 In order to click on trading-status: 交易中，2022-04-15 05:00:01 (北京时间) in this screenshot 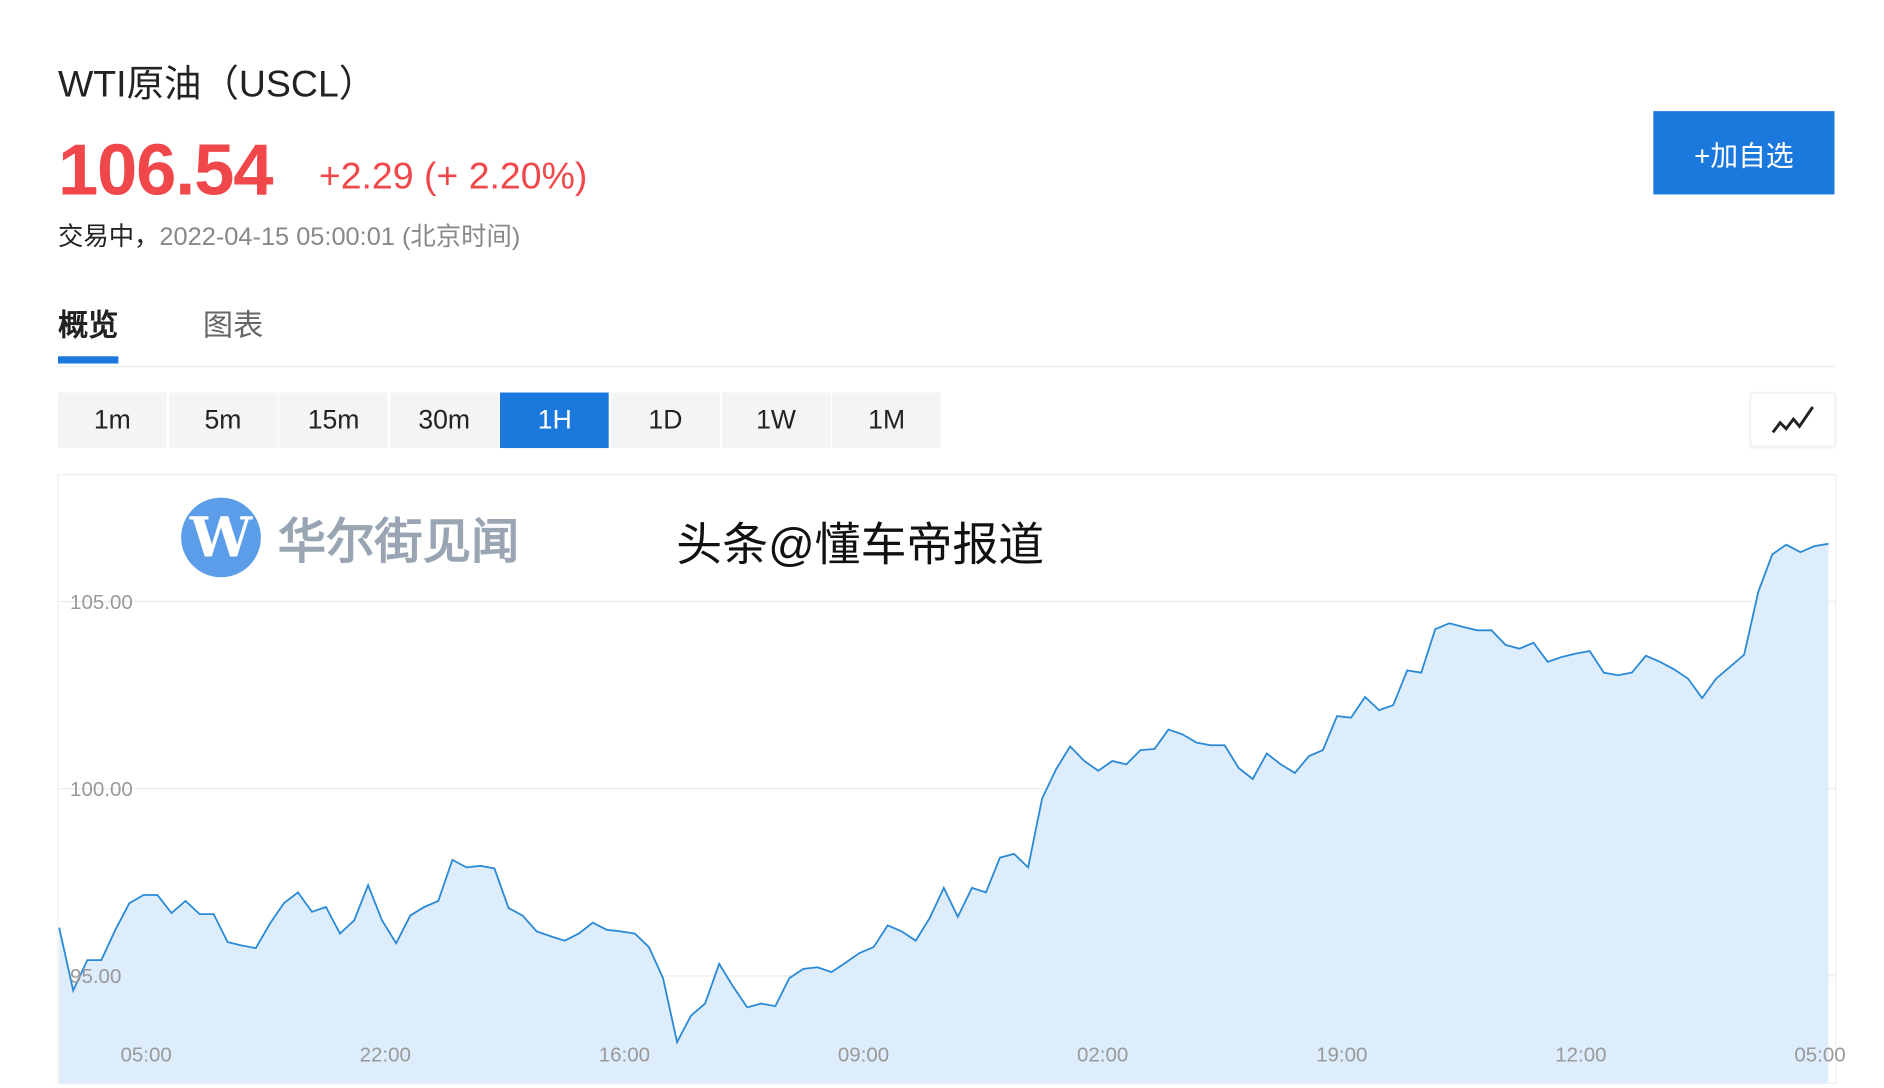, I will do `click(289, 235)`.